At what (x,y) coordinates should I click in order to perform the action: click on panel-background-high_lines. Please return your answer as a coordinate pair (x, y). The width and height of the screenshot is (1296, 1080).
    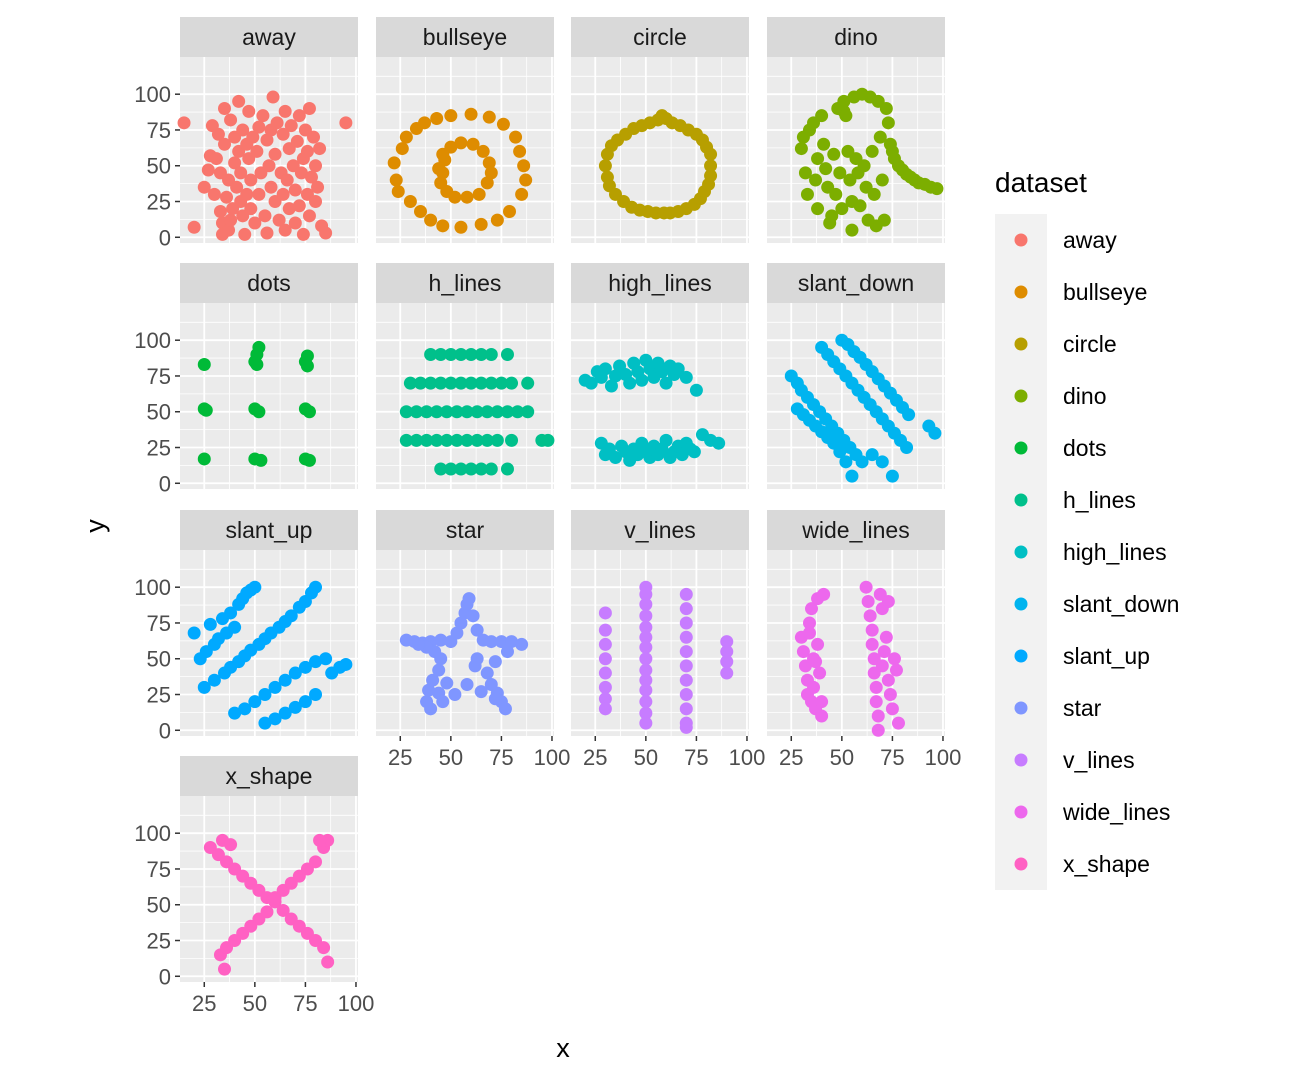
    Looking at the image, I should click on (660, 396).